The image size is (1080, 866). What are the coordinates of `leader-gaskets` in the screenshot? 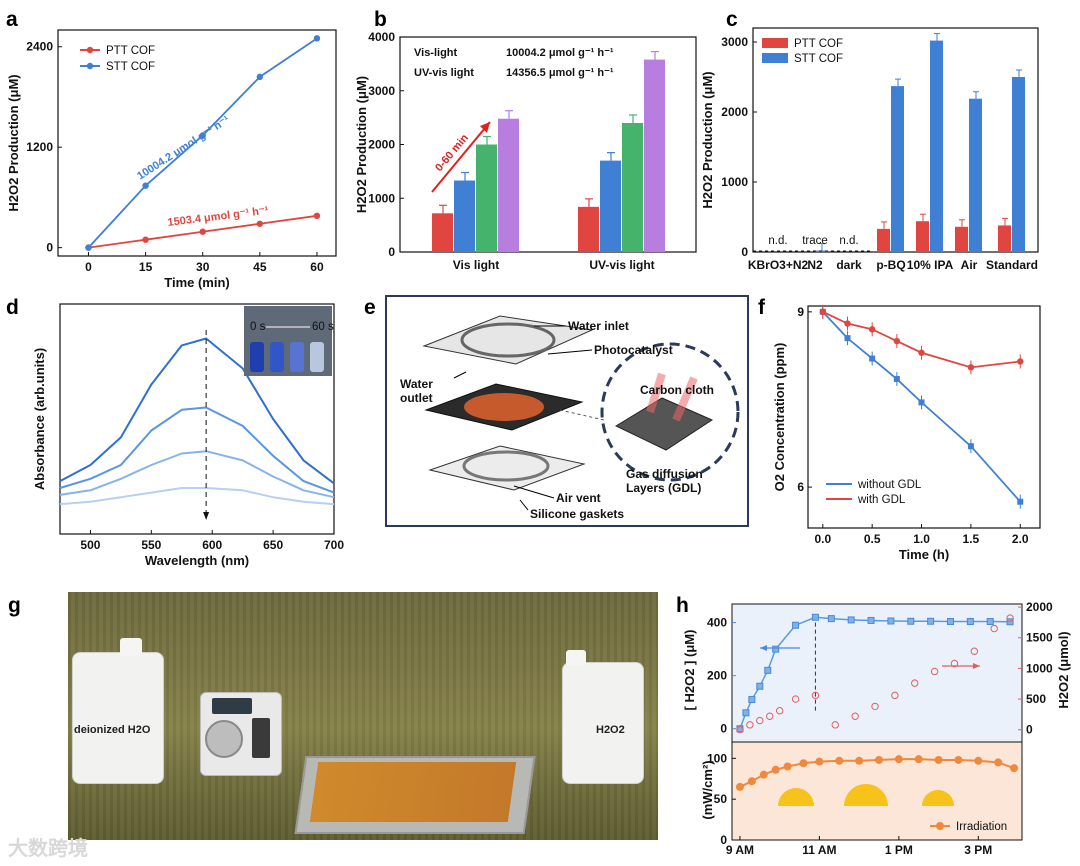 It's located at (524, 505).